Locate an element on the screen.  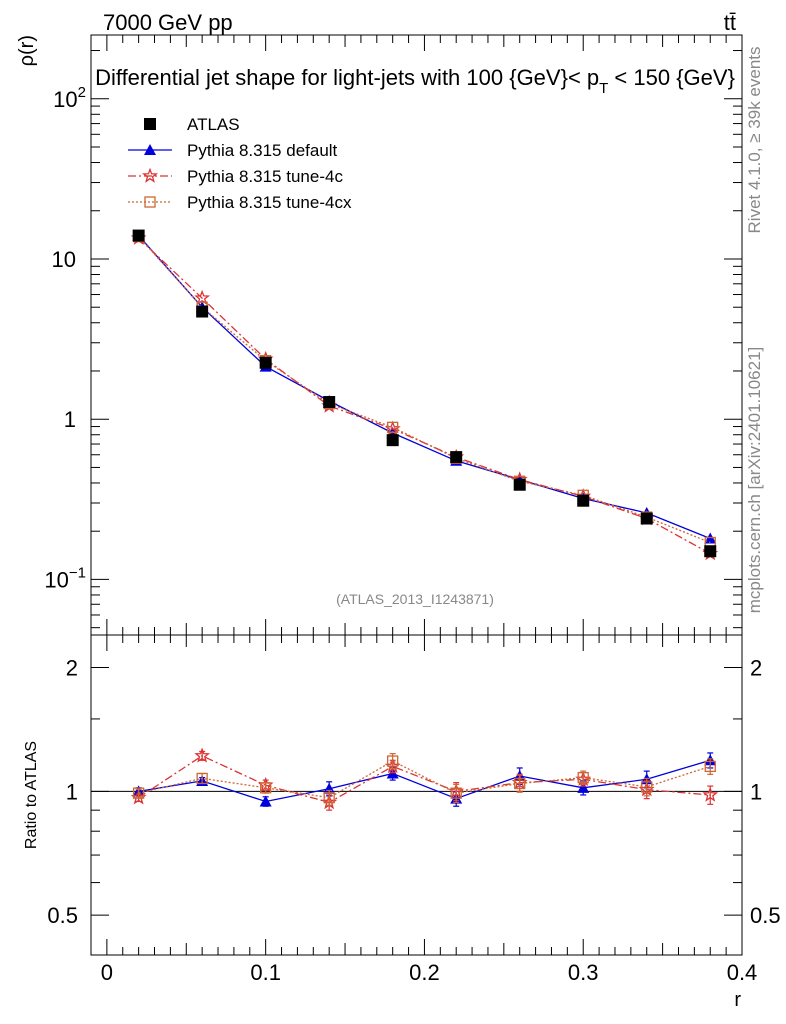
ratio-series-pythia-8-315-default is located at coordinates (424, 779).